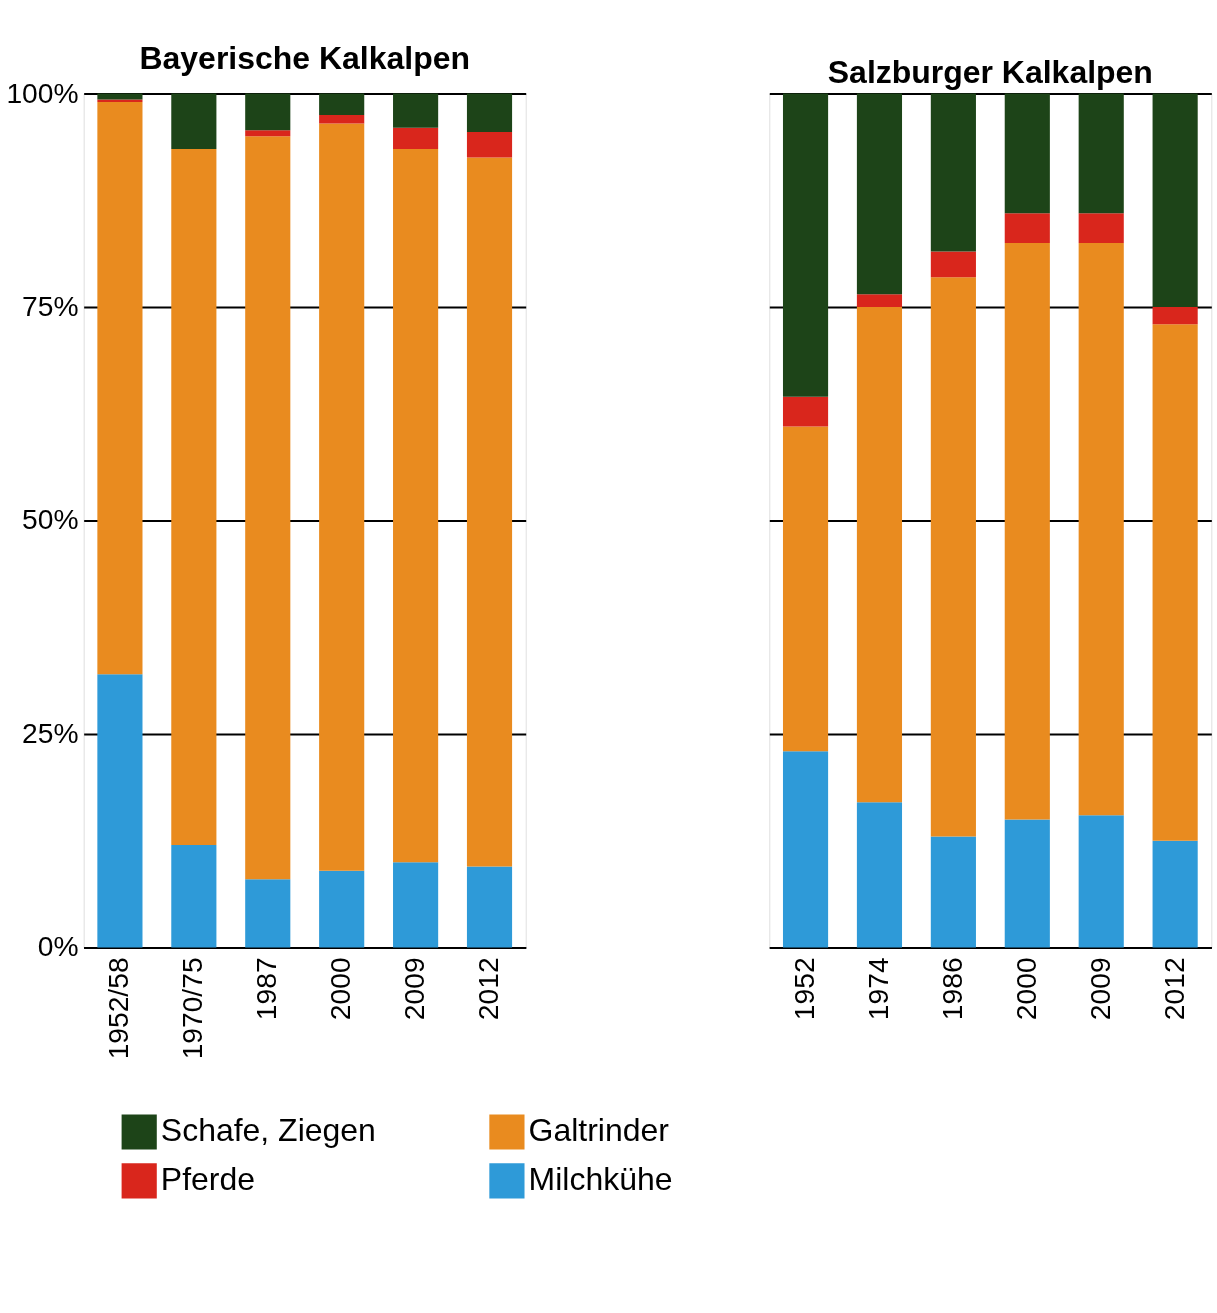 The height and width of the screenshot is (1313, 1217). What do you see at coordinates (599, 1130) in the screenshot?
I see `legend-label: Galtrinder` at bounding box center [599, 1130].